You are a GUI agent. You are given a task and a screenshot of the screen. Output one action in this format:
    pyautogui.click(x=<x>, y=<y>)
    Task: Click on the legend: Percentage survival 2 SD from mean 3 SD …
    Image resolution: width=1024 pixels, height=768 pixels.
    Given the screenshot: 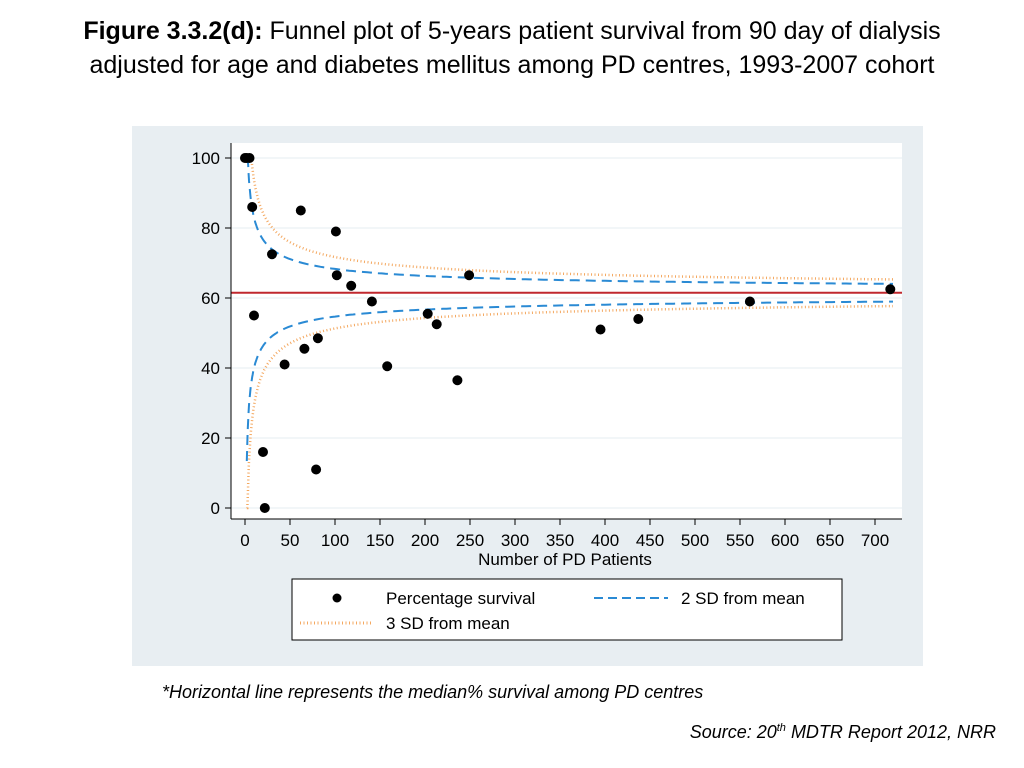 What is the action you would take?
    pyautogui.click(x=567, y=609)
    